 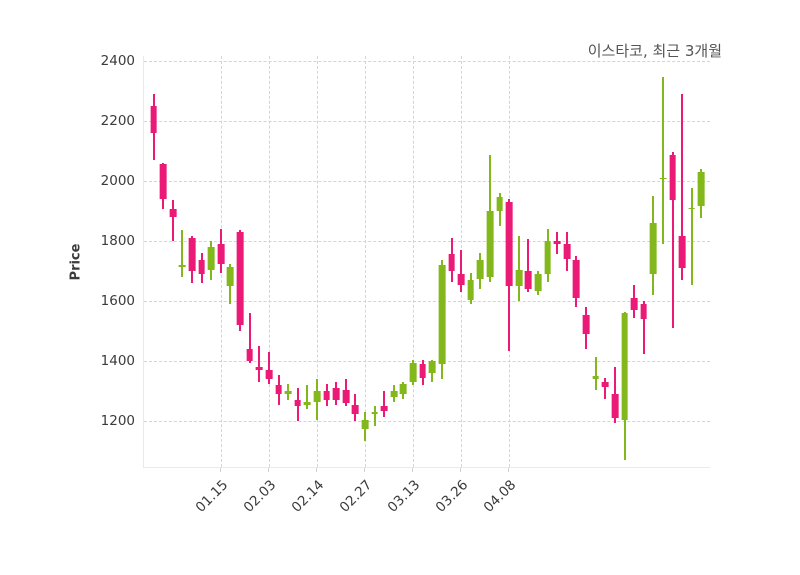 What do you see at coordinates (212, 496) in the screenshot?
I see `x-axis-tick-label: 01.15` at bounding box center [212, 496].